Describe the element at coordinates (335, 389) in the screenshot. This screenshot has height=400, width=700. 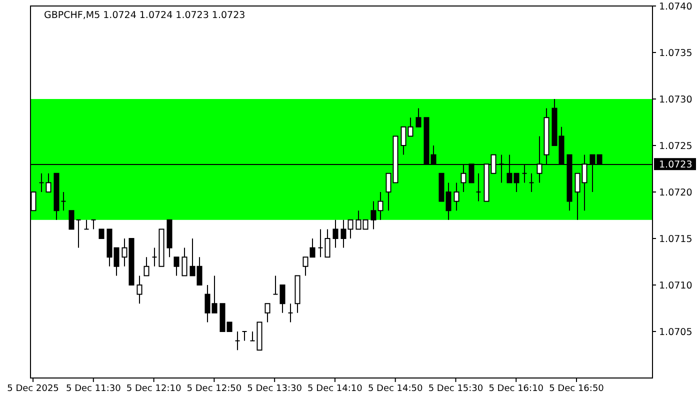
I see `x-tick-label: 5 Dec 14:10` at that location.